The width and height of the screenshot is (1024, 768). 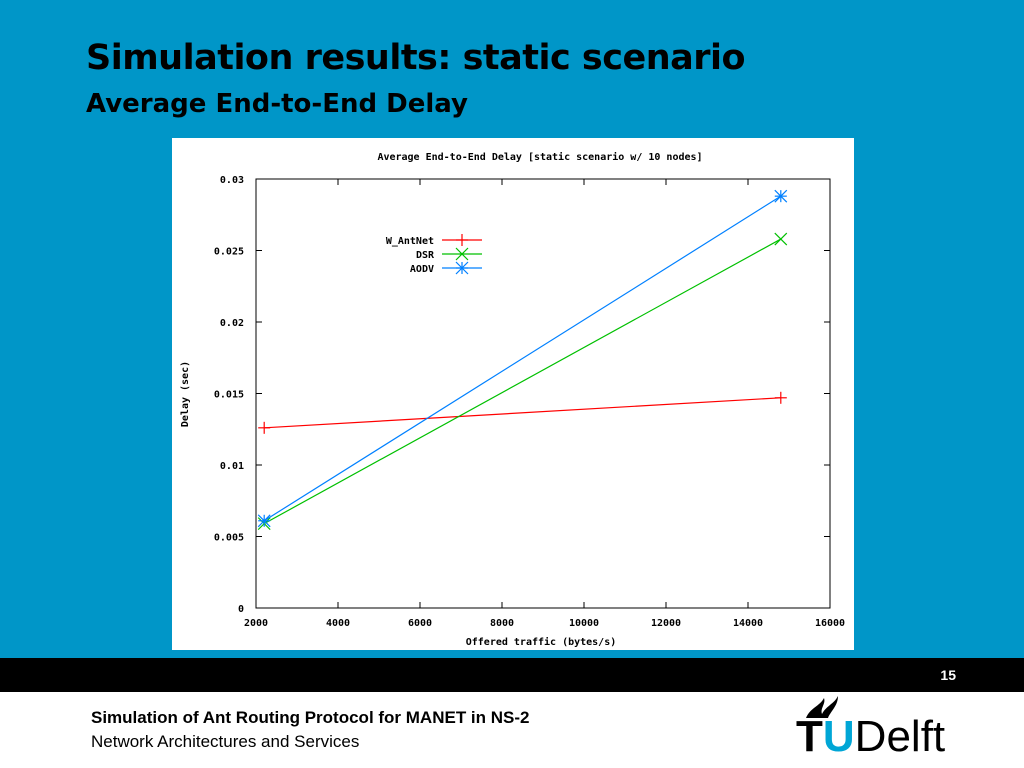 I want to click on flame-icon, so click(x=822, y=707).